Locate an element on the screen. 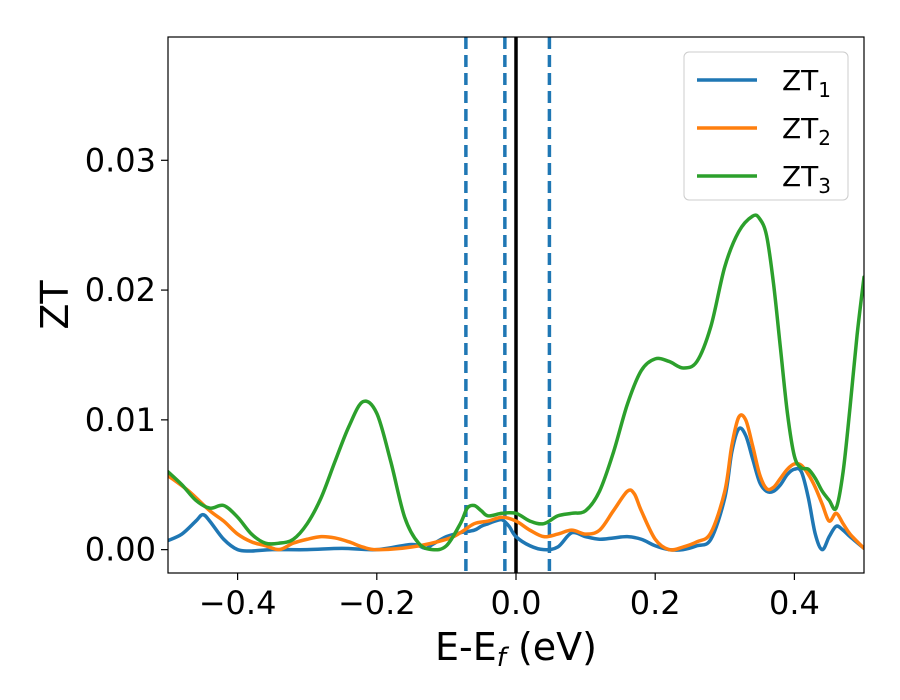 Image resolution: width=900 pixels, height=700 pixels. legend-label-zt2: ZT2 is located at coordinates (806, 131).